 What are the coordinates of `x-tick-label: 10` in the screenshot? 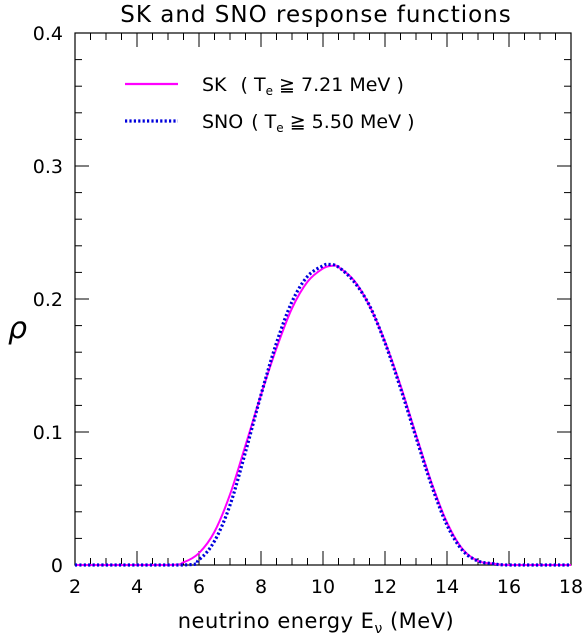 It's located at (323, 587).